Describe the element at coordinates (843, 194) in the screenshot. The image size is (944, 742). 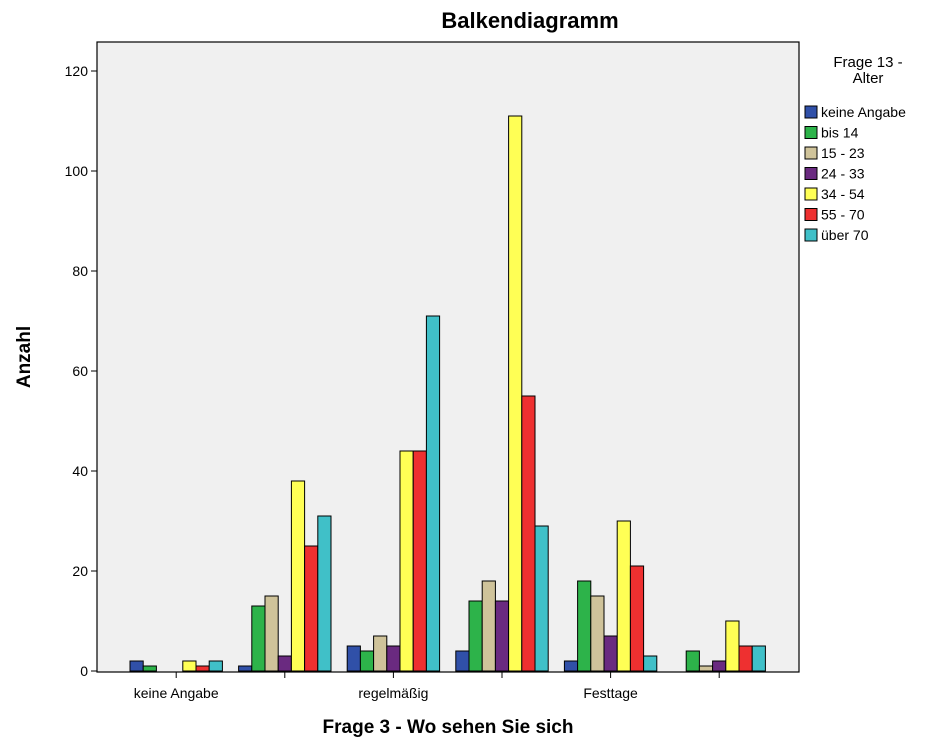
I see `legend-label: 34 - 54` at that location.